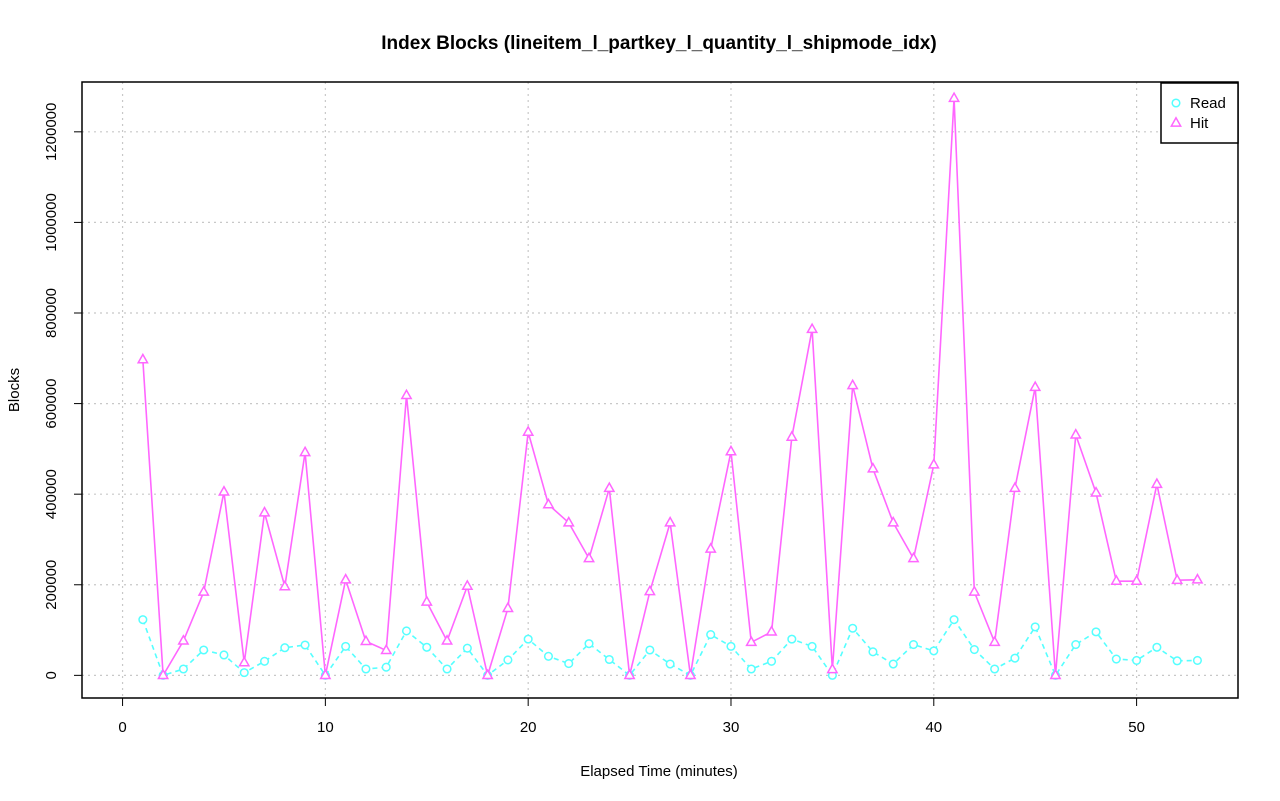 Image resolution: width=1280 pixels, height=801 pixels. What do you see at coordinates (51, 585) in the screenshot?
I see `y-tick-label: 200000` at bounding box center [51, 585].